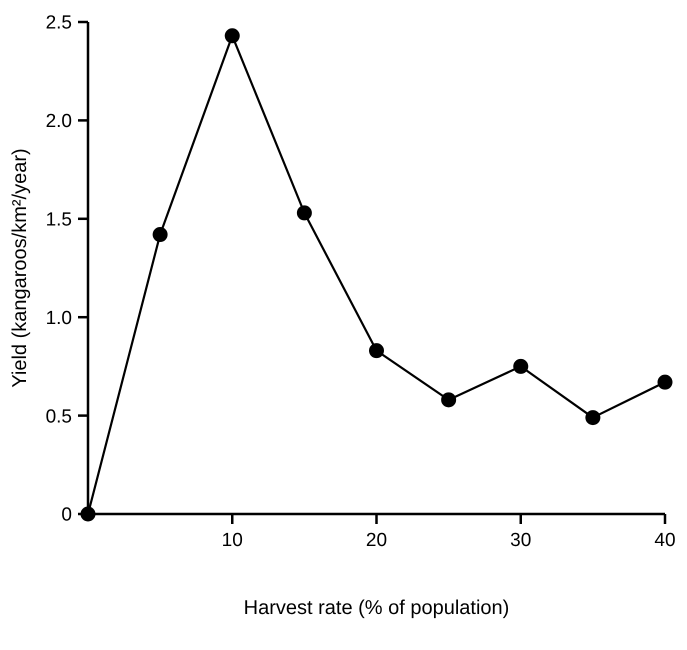 This screenshot has width=687, height=650. I want to click on y-tick-label: 2.5, so click(59, 23).